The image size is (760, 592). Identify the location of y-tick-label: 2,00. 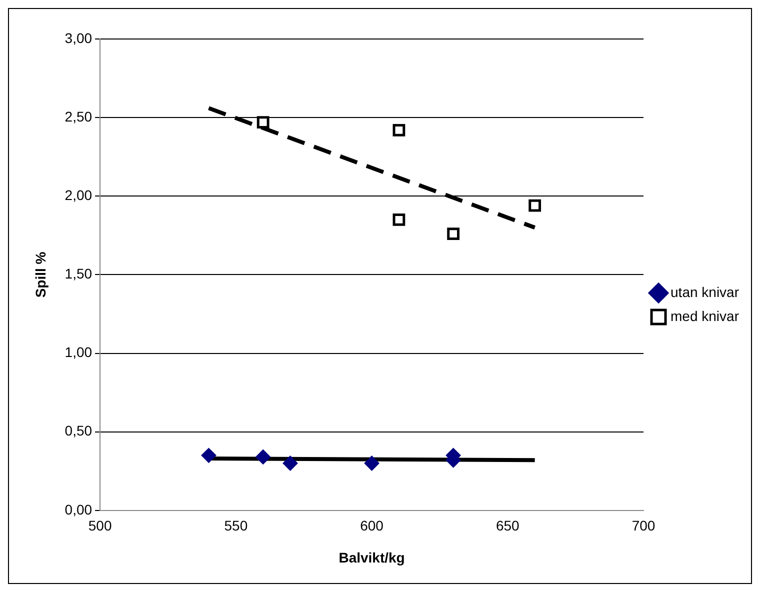
(78, 194).